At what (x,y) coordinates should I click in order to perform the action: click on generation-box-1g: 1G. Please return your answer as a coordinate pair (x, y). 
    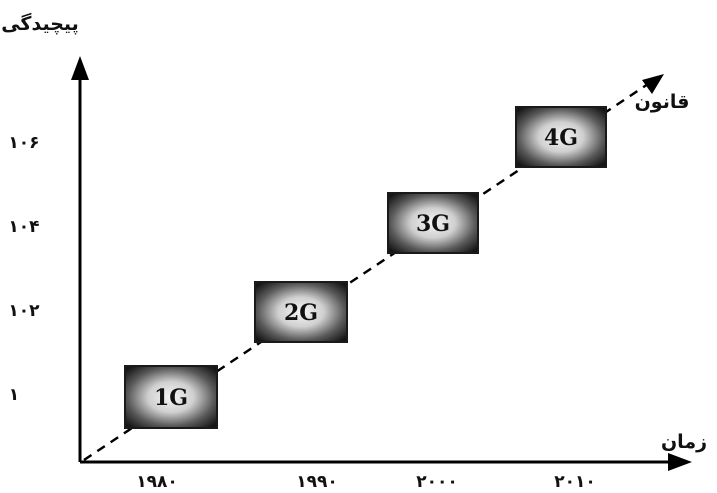
    Looking at the image, I should click on (171, 397).